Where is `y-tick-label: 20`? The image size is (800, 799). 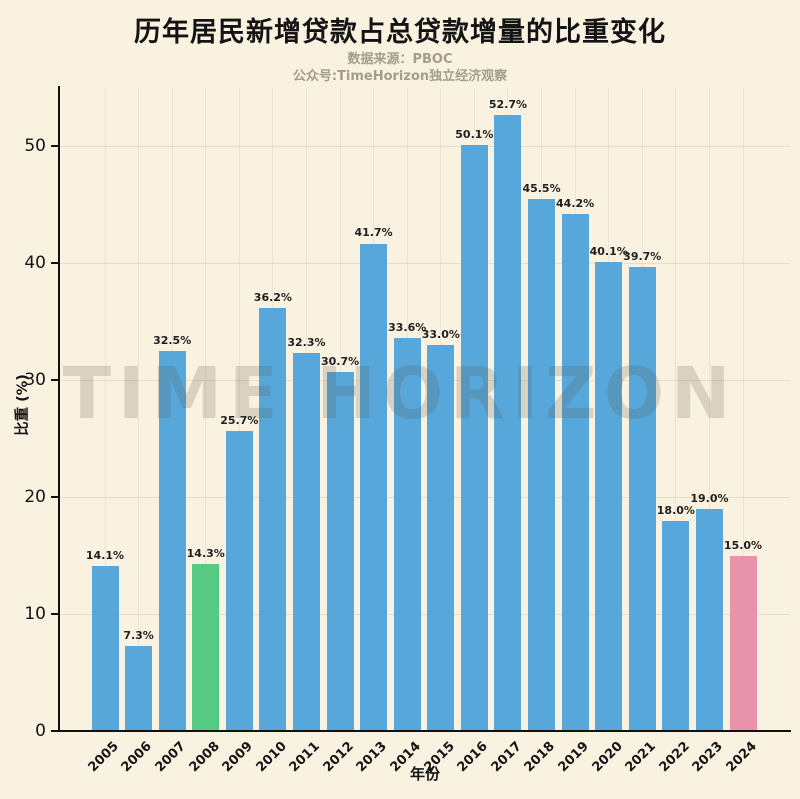 y-tick-label: 20 is located at coordinates (35, 497).